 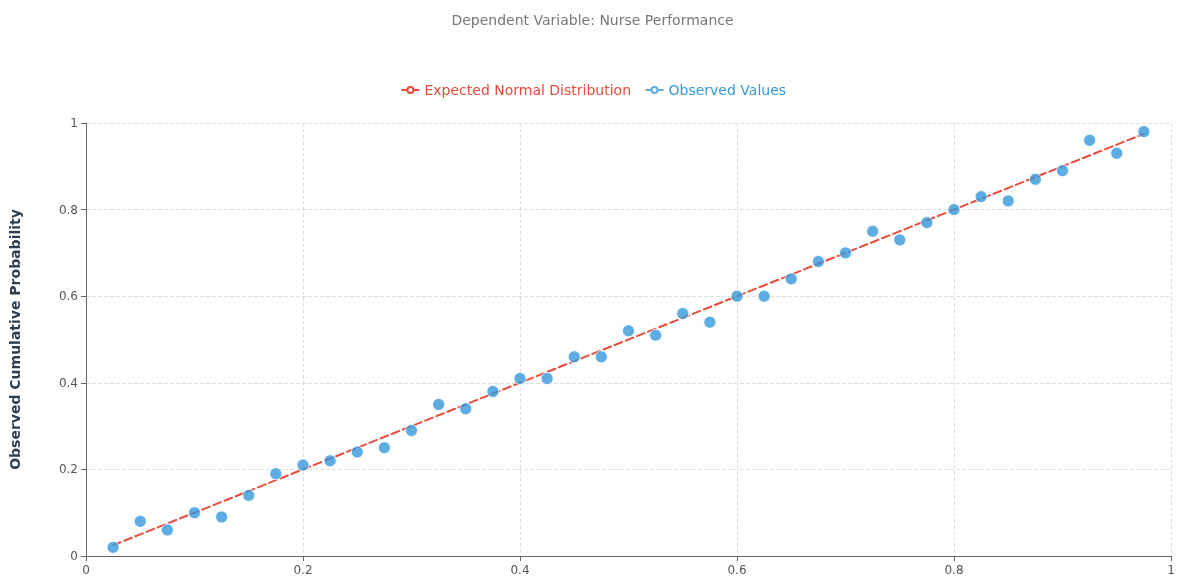 I want to click on y-tick-label: 0, so click(x=74, y=556).